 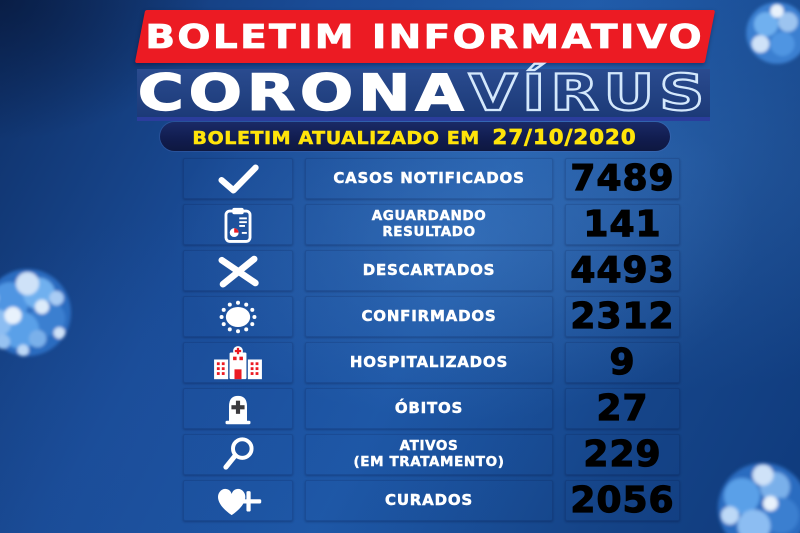 I want to click on stat-label-cell: HOSPITALIZADOS, so click(x=429, y=362).